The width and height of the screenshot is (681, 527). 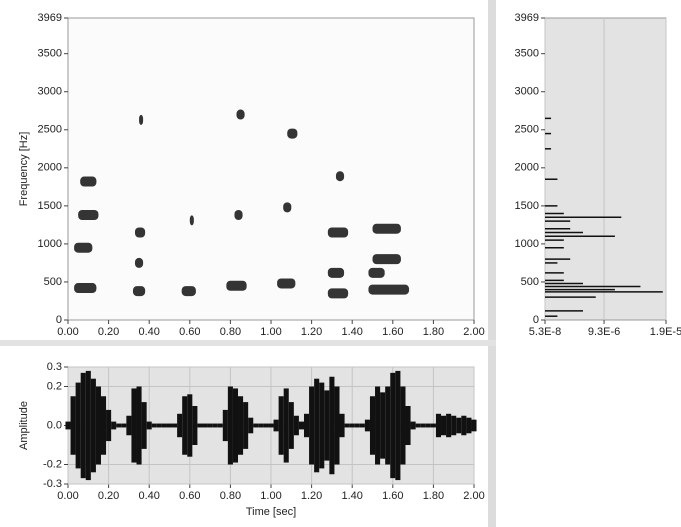 I want to click on x-tick-label: 2.00, so click(x=473, y=496).